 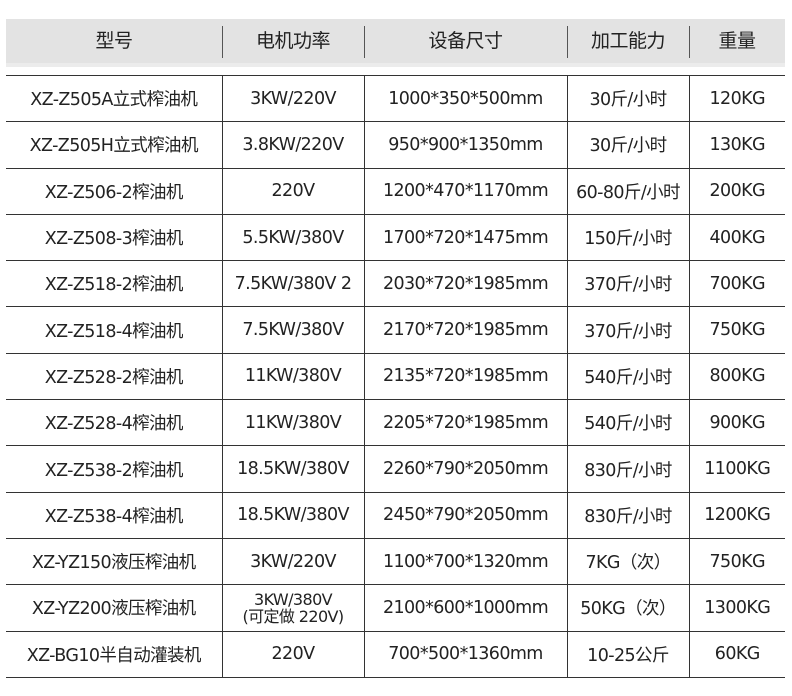 What do you see at coordinates (465, 515) in the screenshot?
I see `cell-size: 2450*790*2050mm` at bounding box center [465, 515].